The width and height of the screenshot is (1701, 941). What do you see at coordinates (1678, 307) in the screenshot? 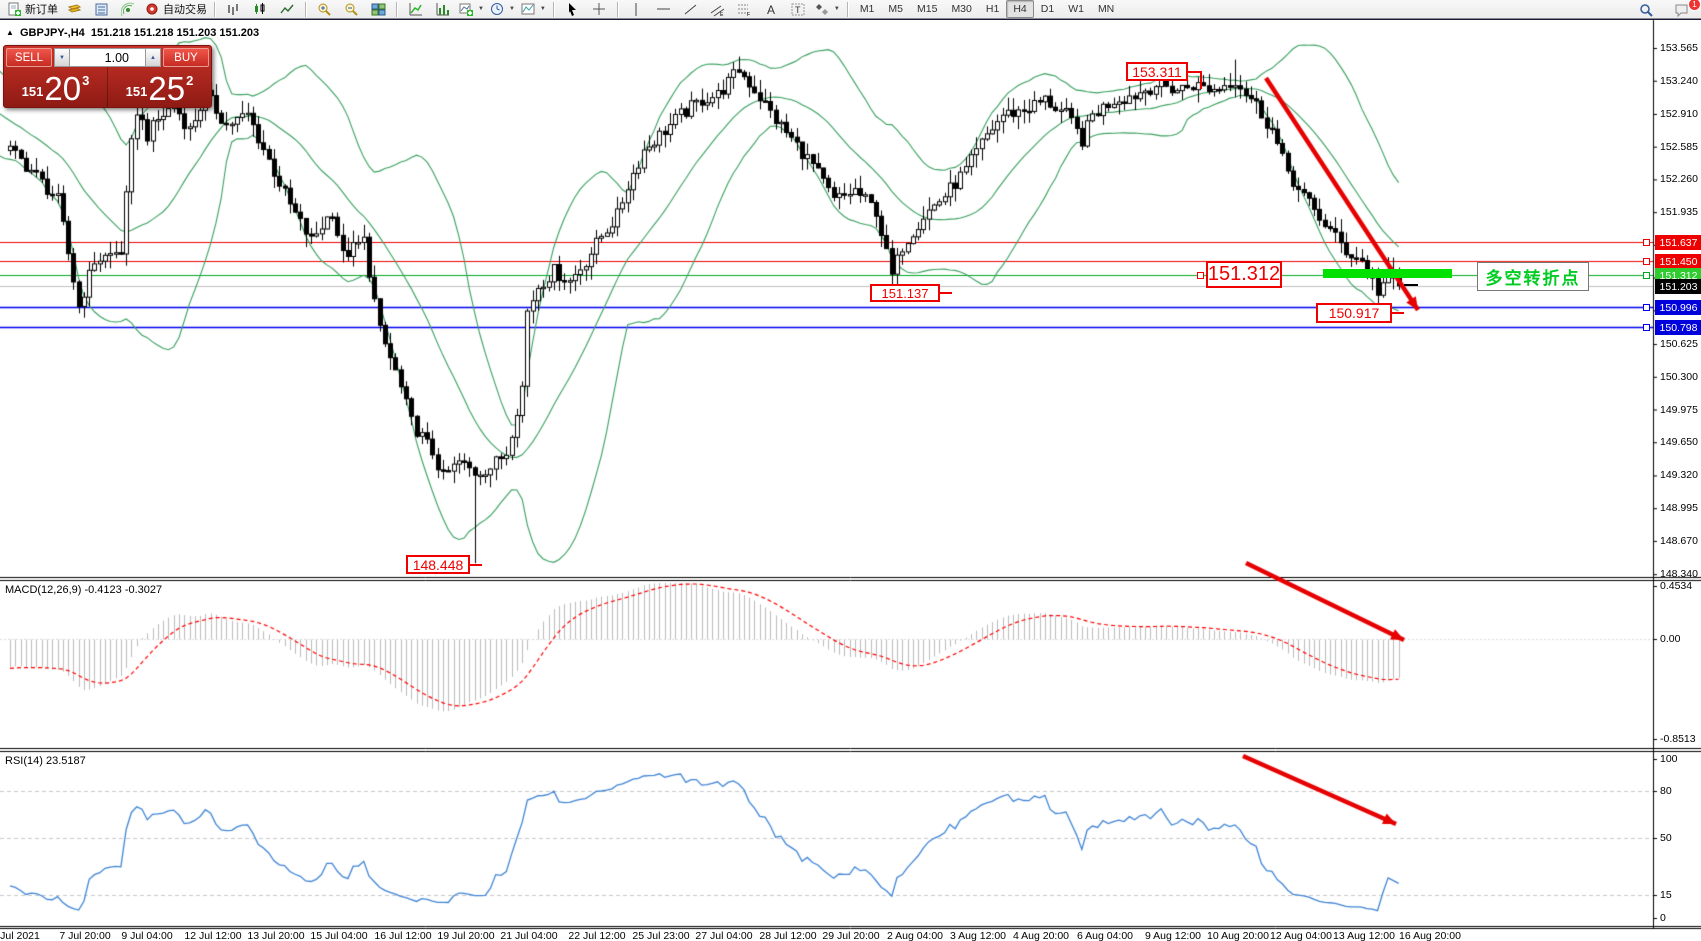
I see `price-line-tag: 150.996` at bounding box center [1678, 307].